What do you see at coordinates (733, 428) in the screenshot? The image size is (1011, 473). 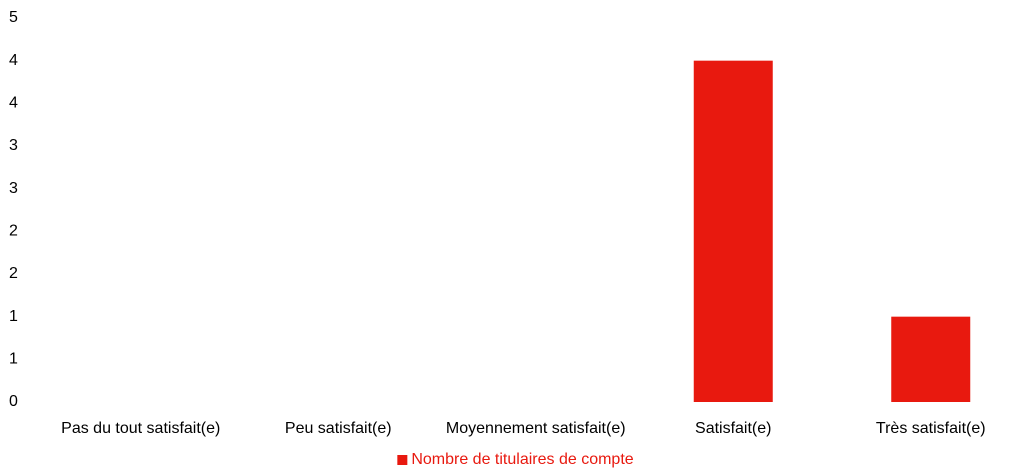 I see `x-tick-label: Satisfait(e)` at bounding box center [733, 428].